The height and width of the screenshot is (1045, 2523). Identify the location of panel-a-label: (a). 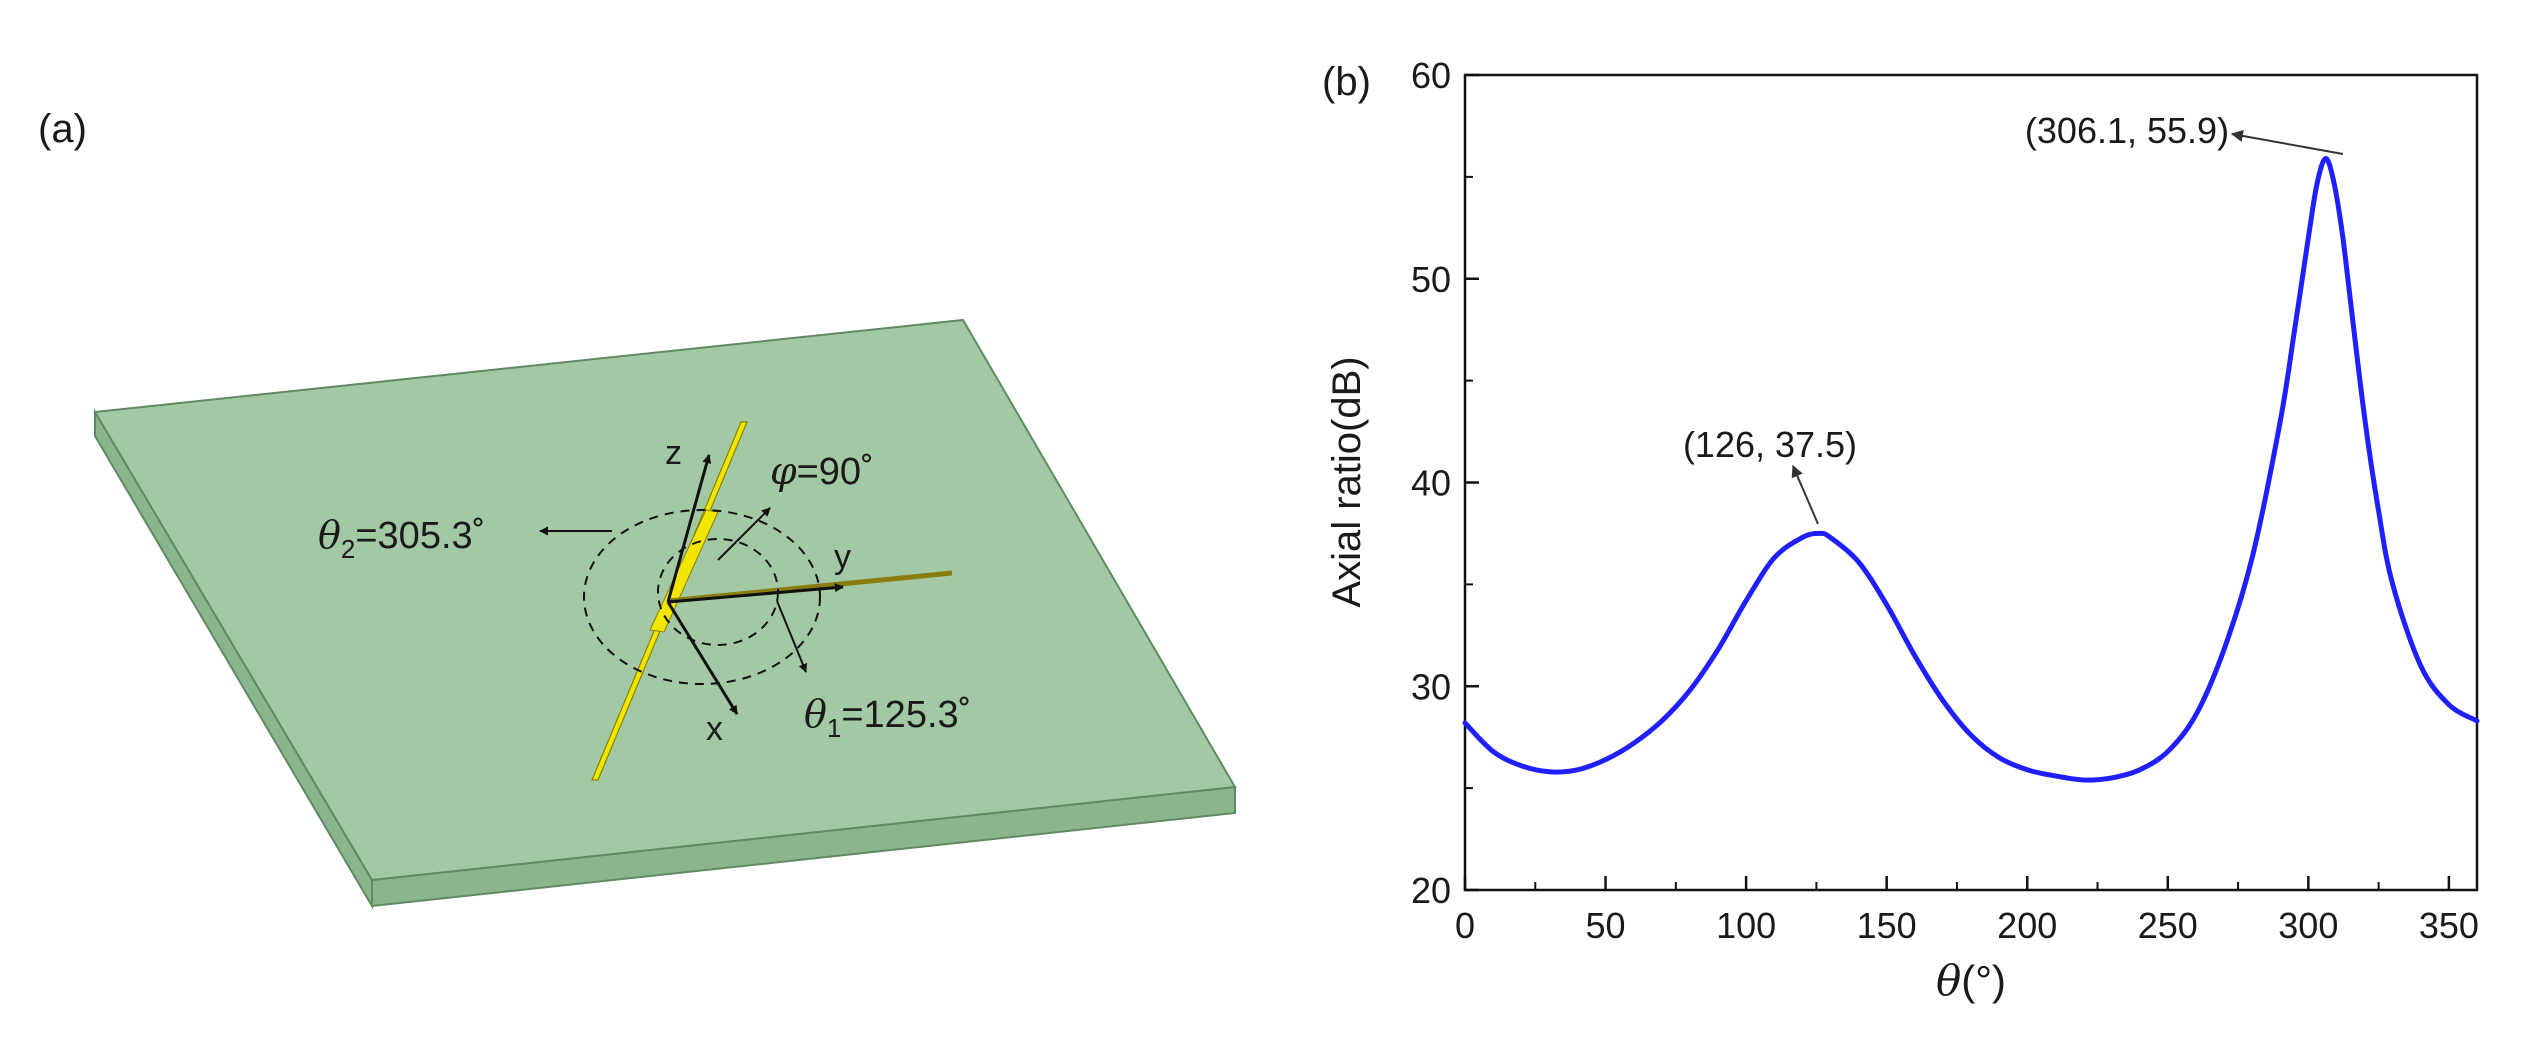
(62, 129).